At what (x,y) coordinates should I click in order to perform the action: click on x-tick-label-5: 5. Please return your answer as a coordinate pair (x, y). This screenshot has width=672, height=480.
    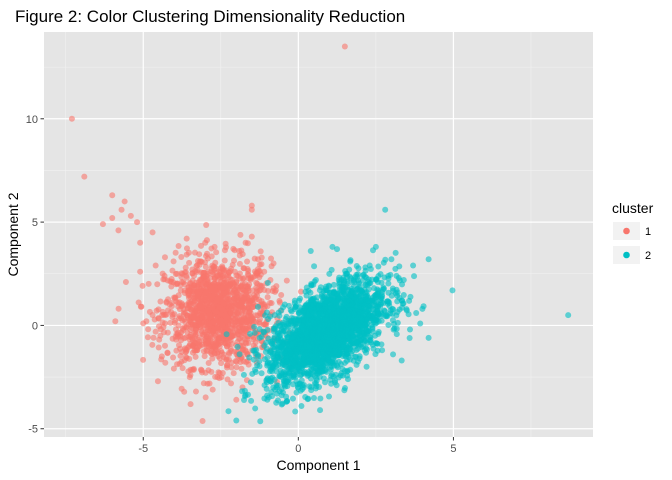
    Looking at the image, I should click on (453, 449).